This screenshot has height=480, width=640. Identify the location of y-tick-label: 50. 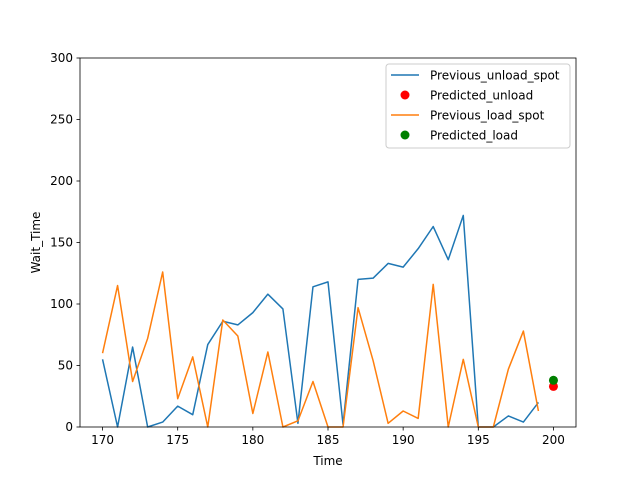
(65, 366).